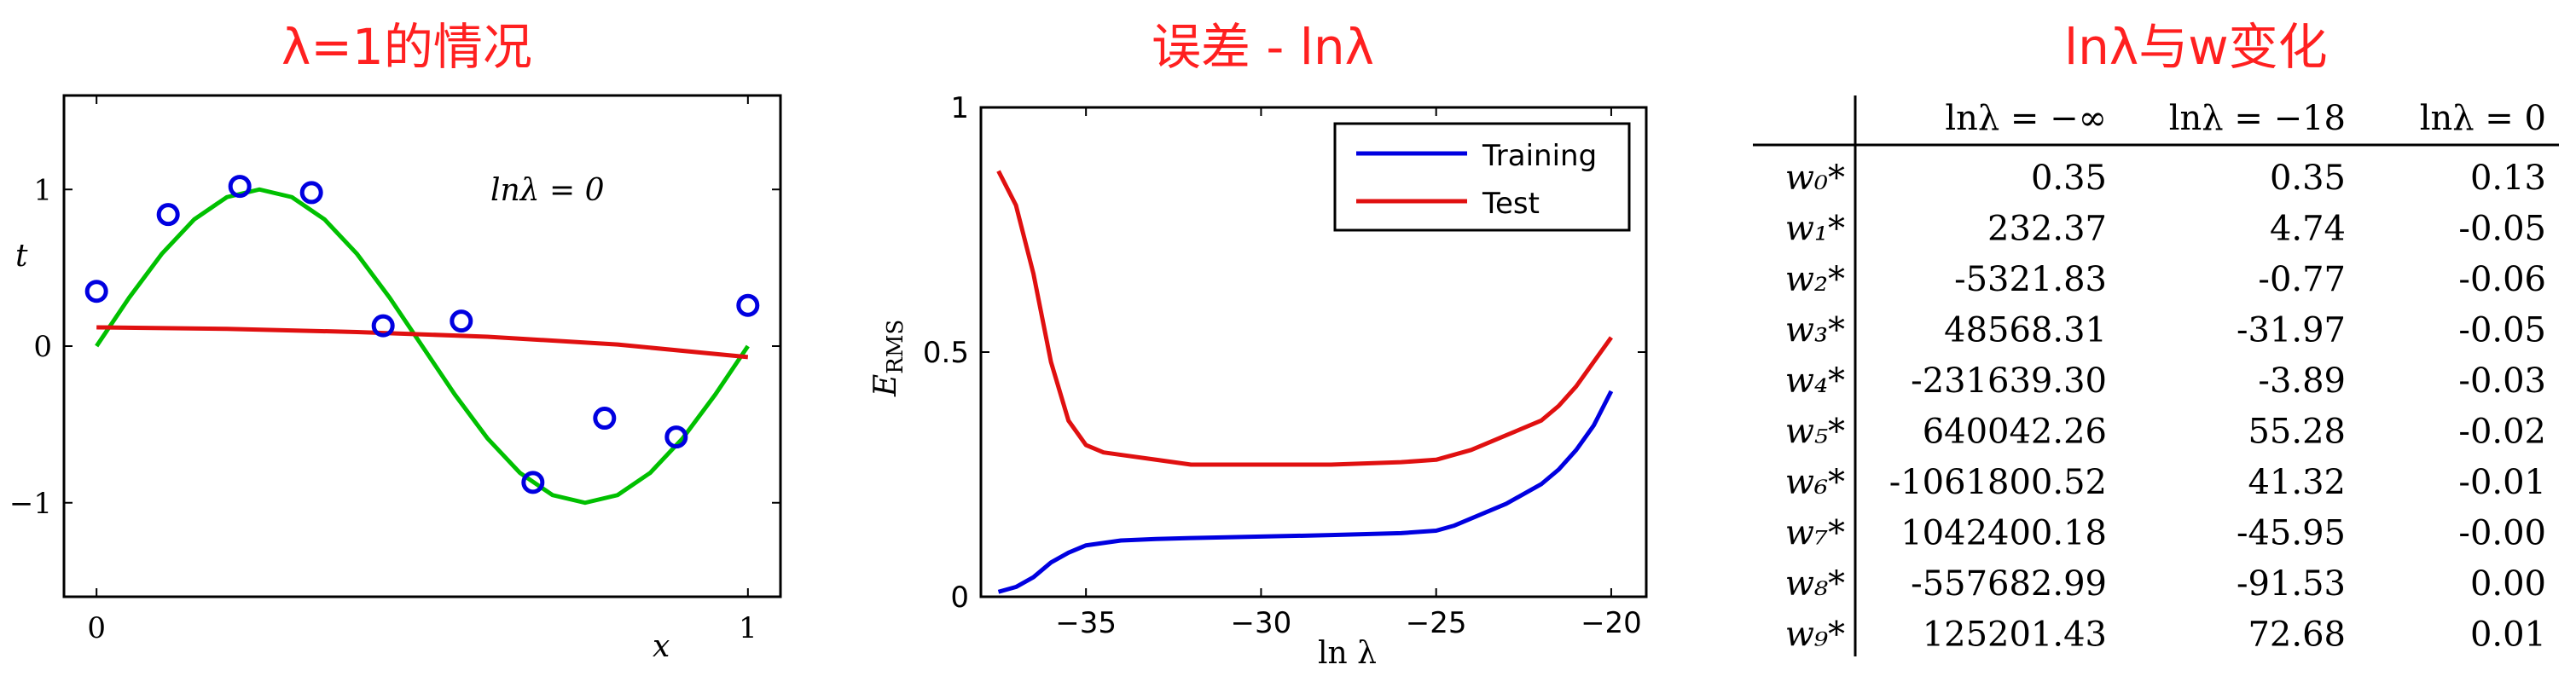 The image size is (2576, 682). Describe the element at coordinates (2165, 179) in the screenshot. I see `table-row: w₀* 0.35 0.35 0.13` at that location.